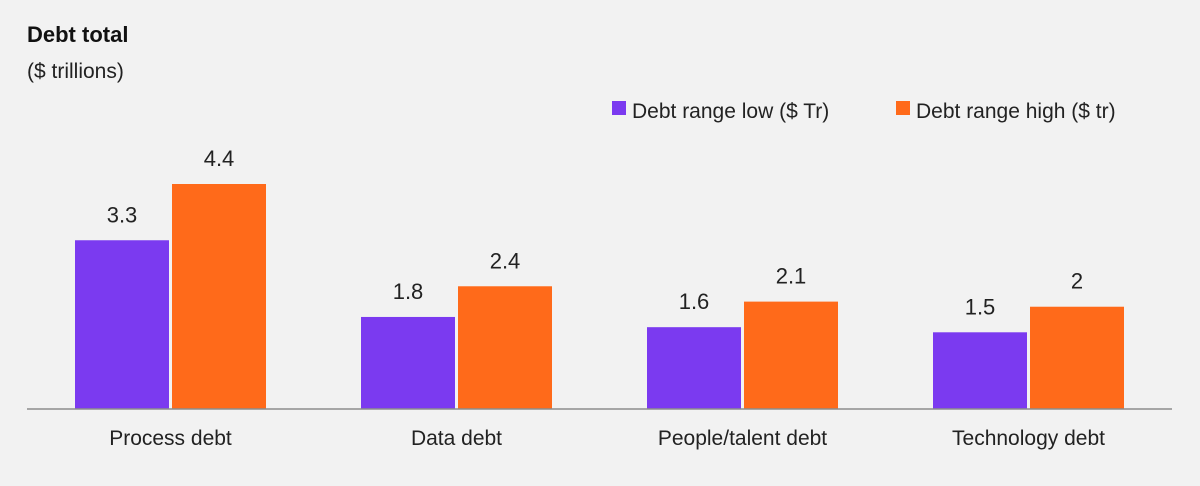  Describe the element at coordinates (791, 276) in the screenshot. I see `value-label-high-2: 2.1` at that location.